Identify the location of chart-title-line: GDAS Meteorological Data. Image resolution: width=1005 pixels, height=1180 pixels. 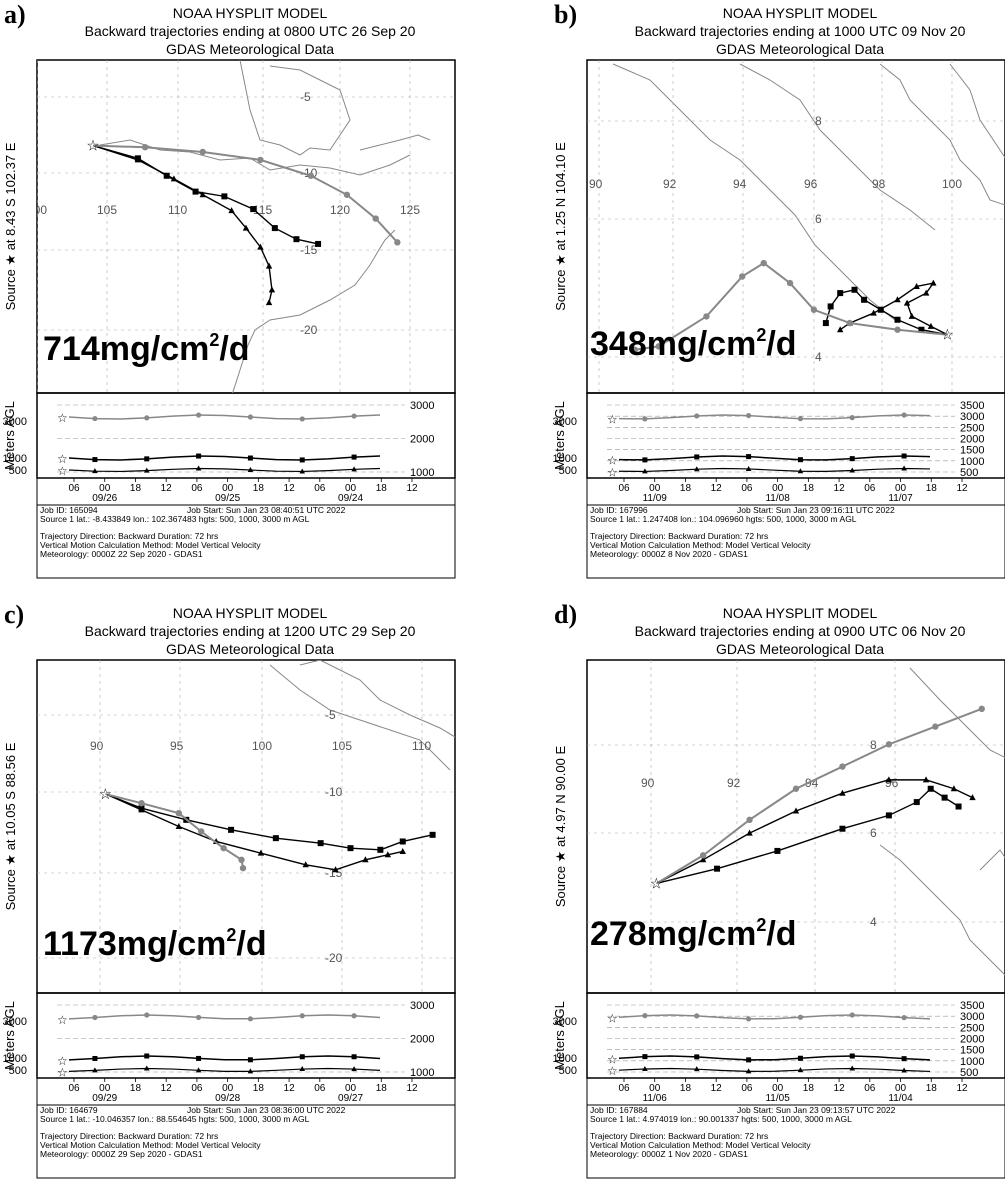
(250, 649).